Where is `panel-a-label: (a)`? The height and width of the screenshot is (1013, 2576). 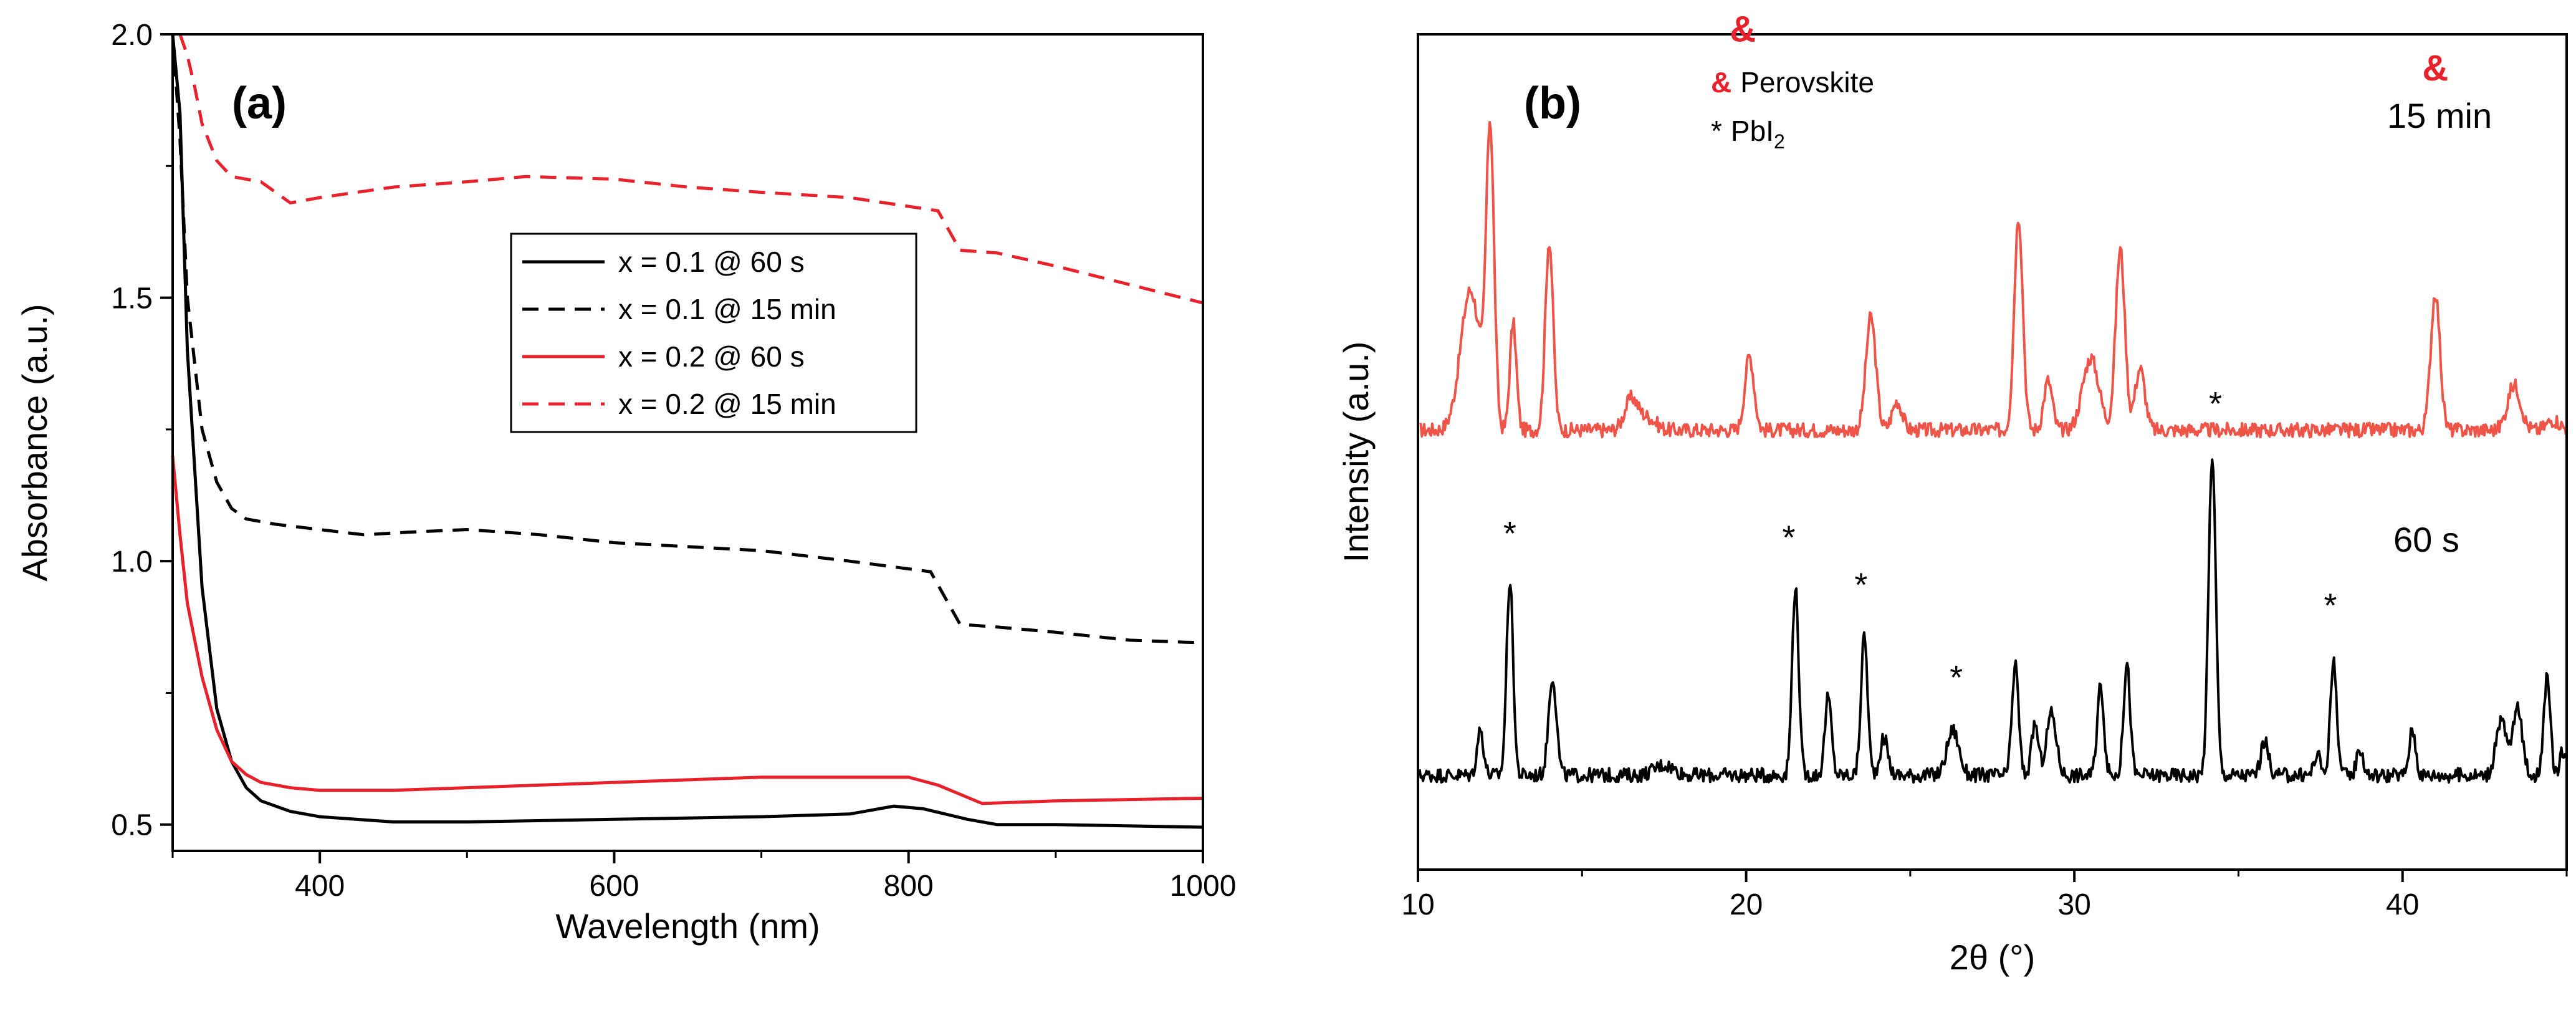
panel-a-label: (a) is located at coordinates (260, 103).